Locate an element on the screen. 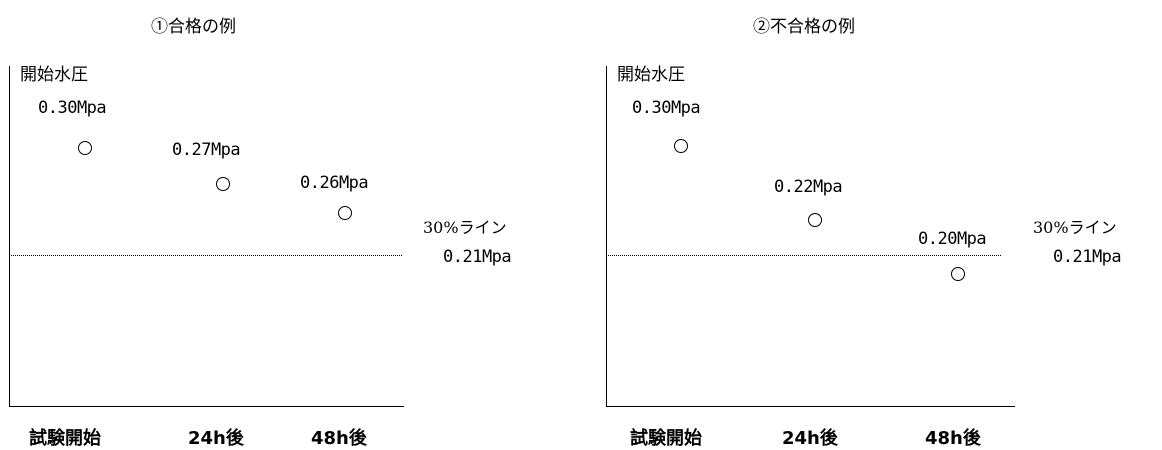 The width and height of the screenshot is (1162, 450). point-label-24h: 0.22Mpa is located at coordinates (808, 187).